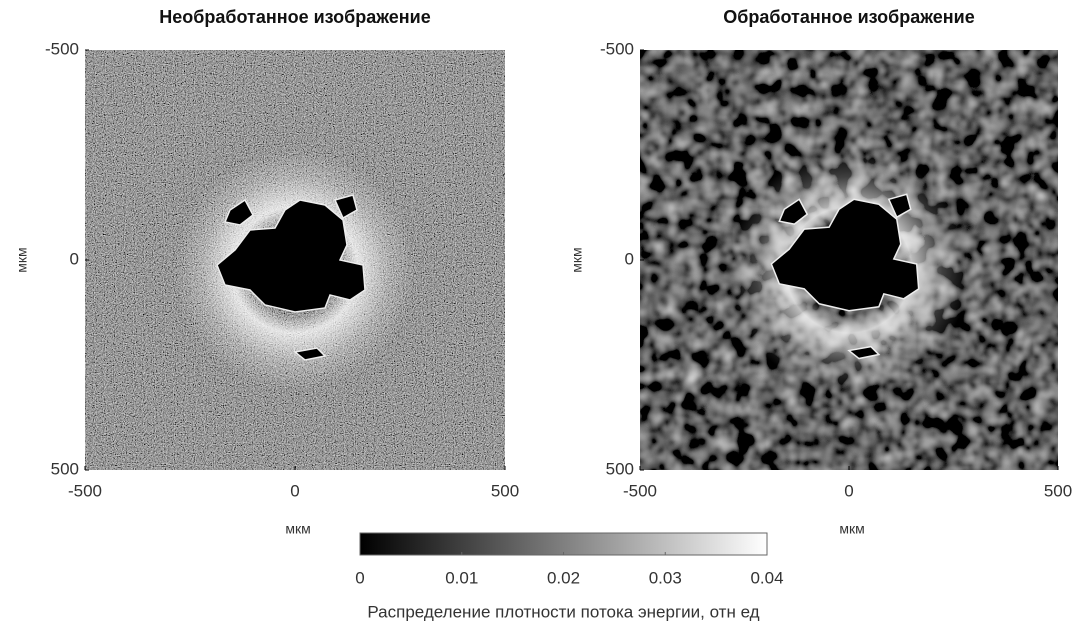 The width and height of the screenshot is (1084, 632). Describe the element at coordinates (563, 544) in the screenshot. I see `colorbar` at that location.